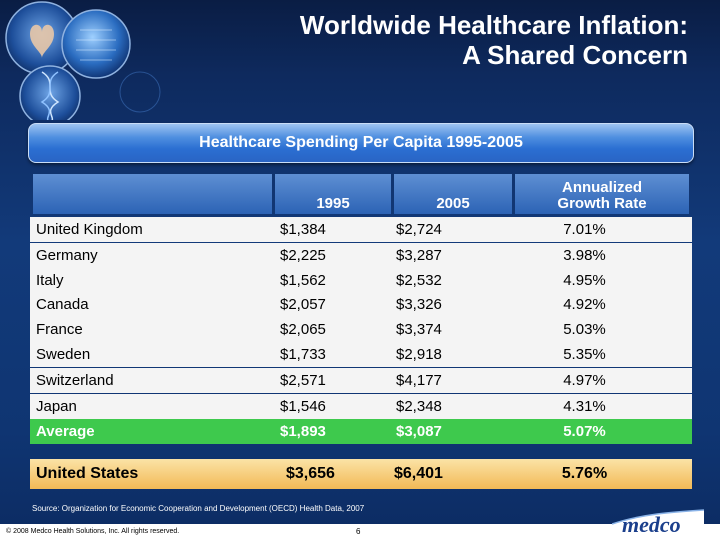 The width and height of the screenshot is (720, 540). Describe the element at coordinates (303, 354) in the screenshot. I see `value-1995-cell: $1,733` at that location.